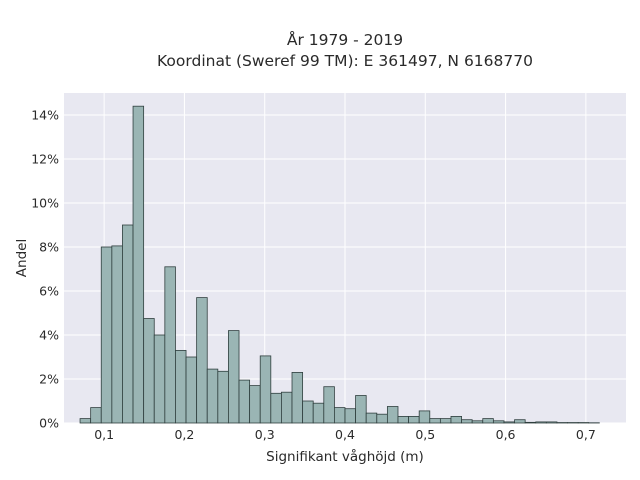 The image size is (640, 480). Describe the element at coordinates (45, 269) in the screenshot. I see `y-axis-ticks: 0% 2% 4% 6% 8% 10% 12% 14%` at that location.